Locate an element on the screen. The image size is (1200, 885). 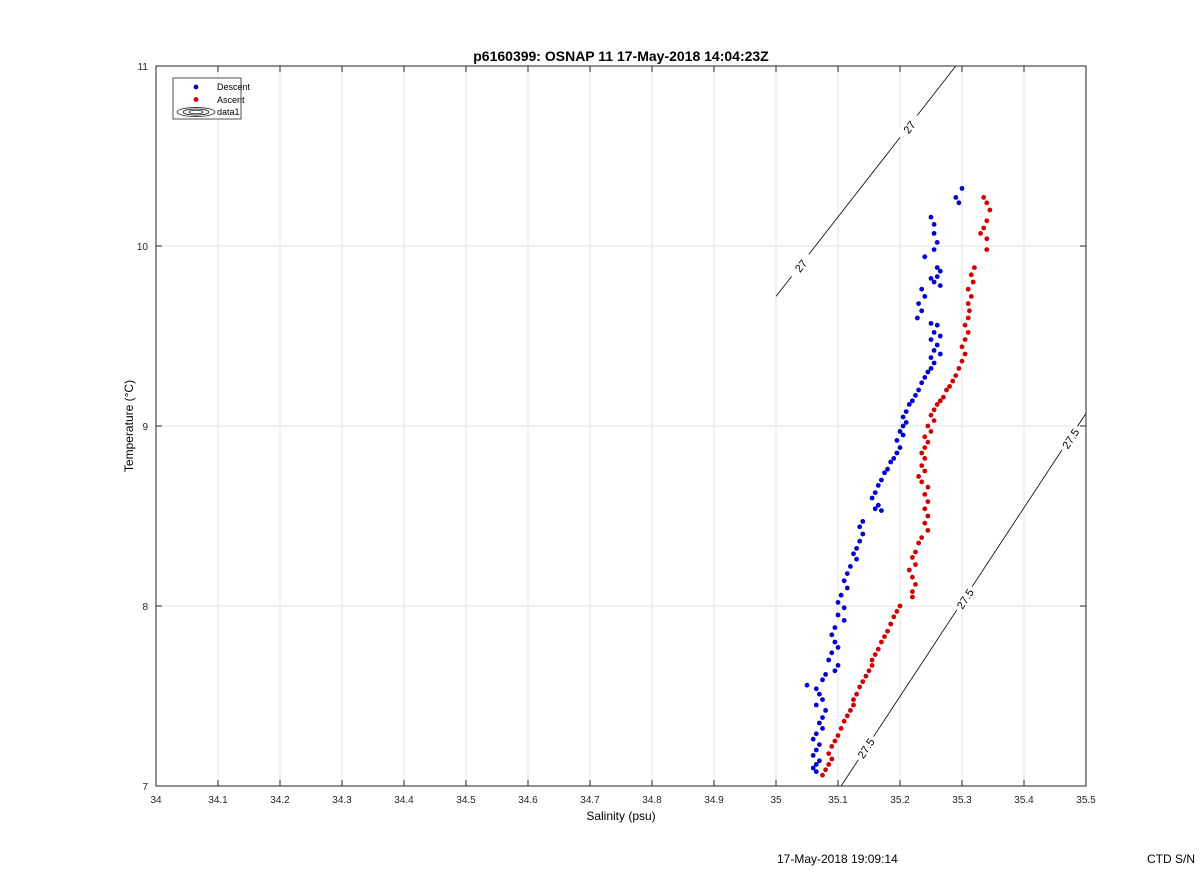
x-tick-label: 34.8 is located at coordinates (652, 800).